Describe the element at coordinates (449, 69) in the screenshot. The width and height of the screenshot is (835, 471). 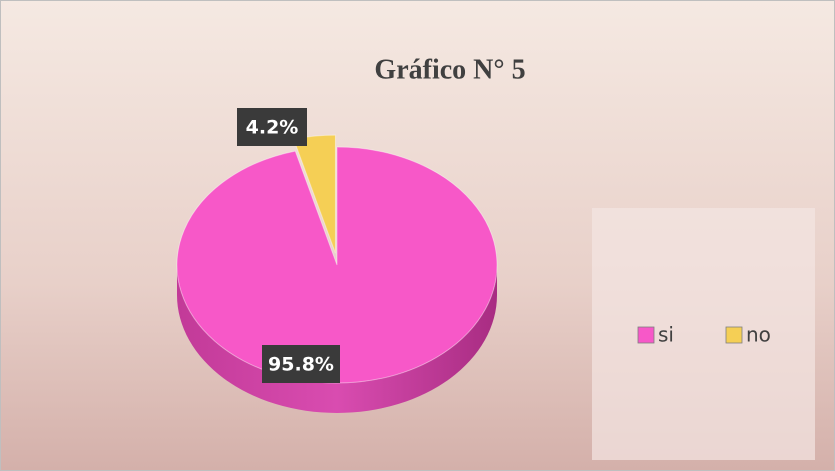
I see `chart-title: Gráfico N° 5` at that location.